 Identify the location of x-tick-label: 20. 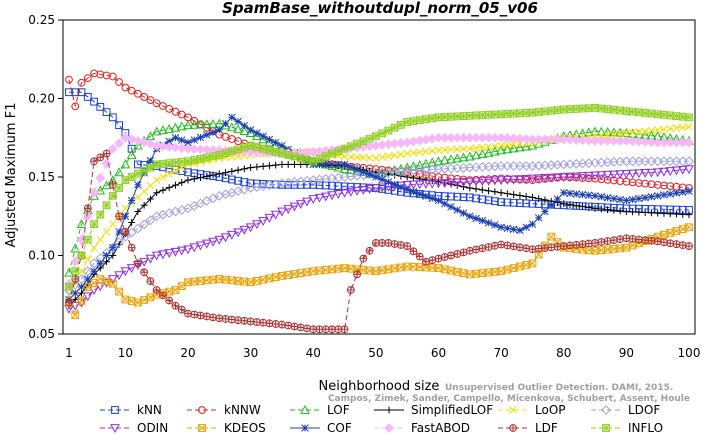
(187, 353).